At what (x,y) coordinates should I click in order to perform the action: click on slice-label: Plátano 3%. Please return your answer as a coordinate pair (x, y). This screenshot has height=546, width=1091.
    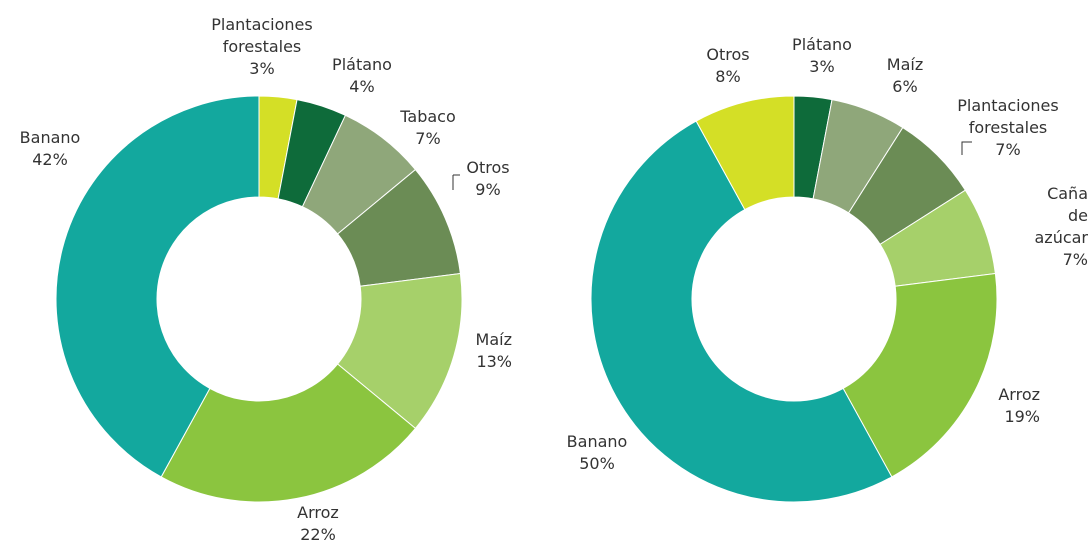
    Looking at the image, I should click on (822, 56).